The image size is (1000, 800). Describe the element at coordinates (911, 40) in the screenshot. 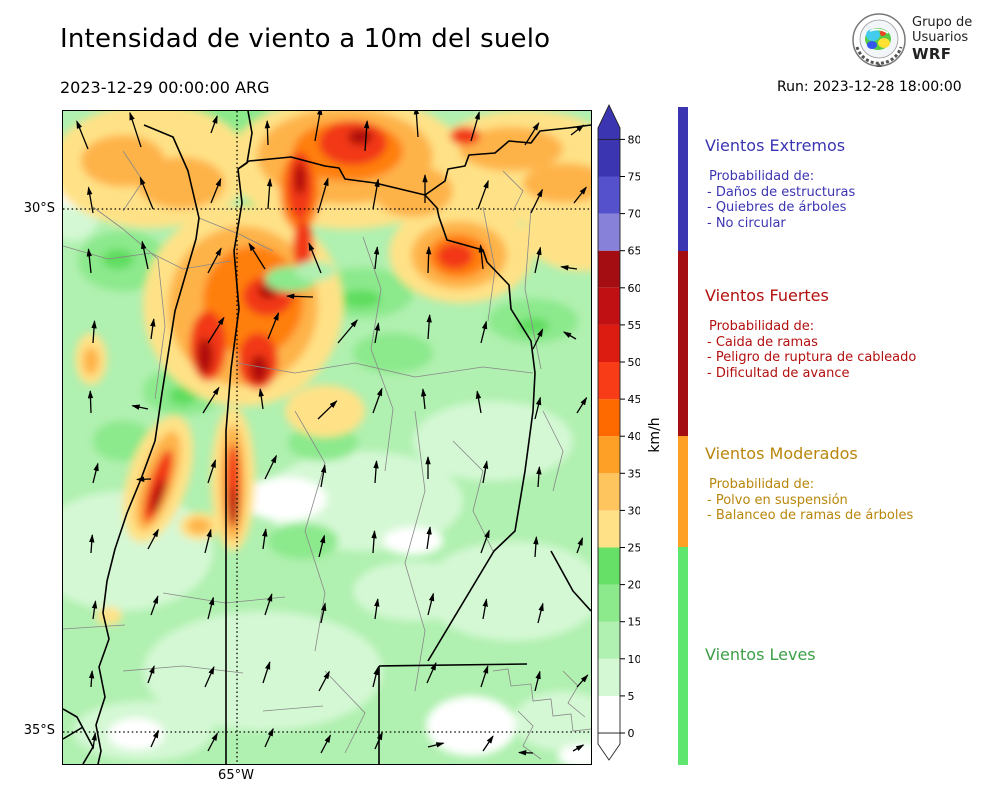

I see `wrf-users-group-logo: Grupo de Usuarios WRF` at that location.